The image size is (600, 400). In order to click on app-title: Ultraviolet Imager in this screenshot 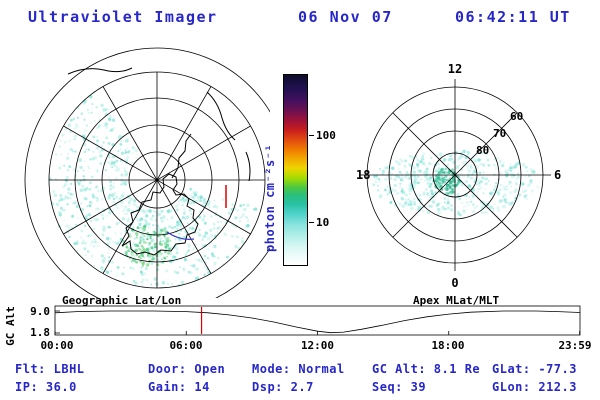, I will do `click(123, 17)`.